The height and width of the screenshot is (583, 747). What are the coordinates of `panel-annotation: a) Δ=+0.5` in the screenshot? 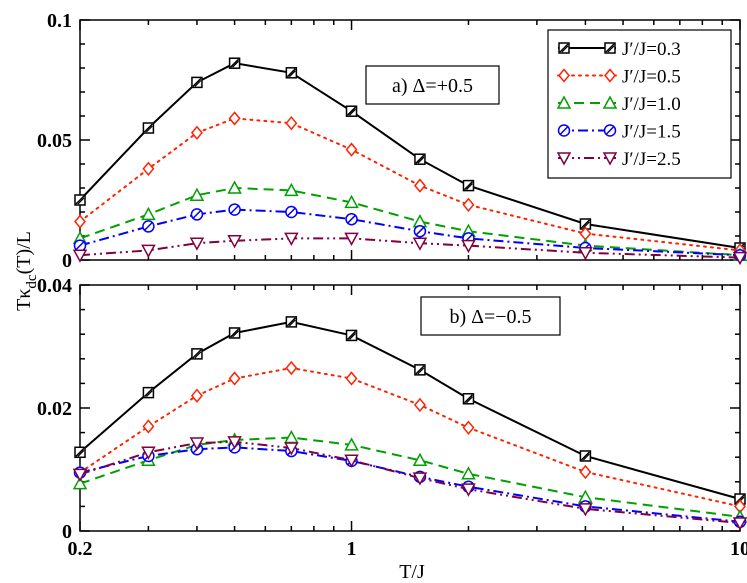 It's located at (432, 85).